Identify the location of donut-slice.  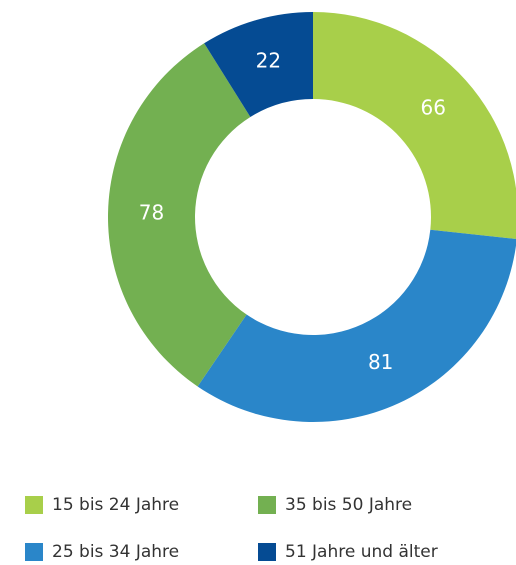
(258, 65).